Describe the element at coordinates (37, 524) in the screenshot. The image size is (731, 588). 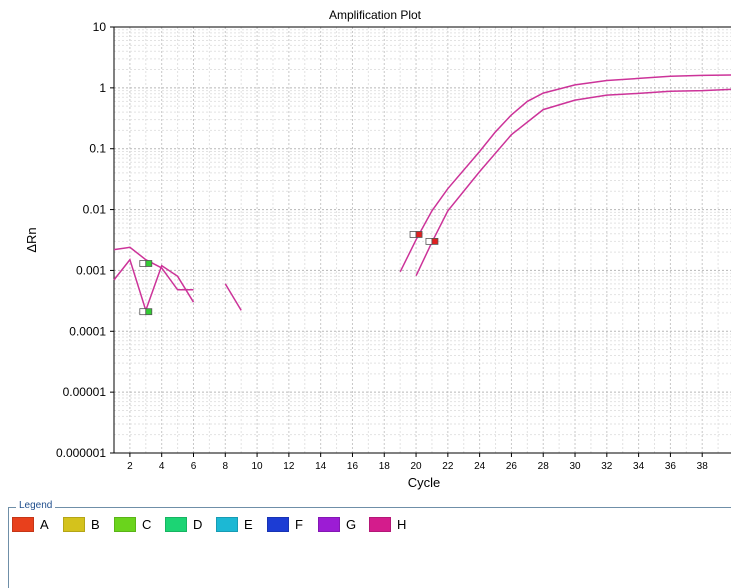
I see `legend-item-a: A` at that location.